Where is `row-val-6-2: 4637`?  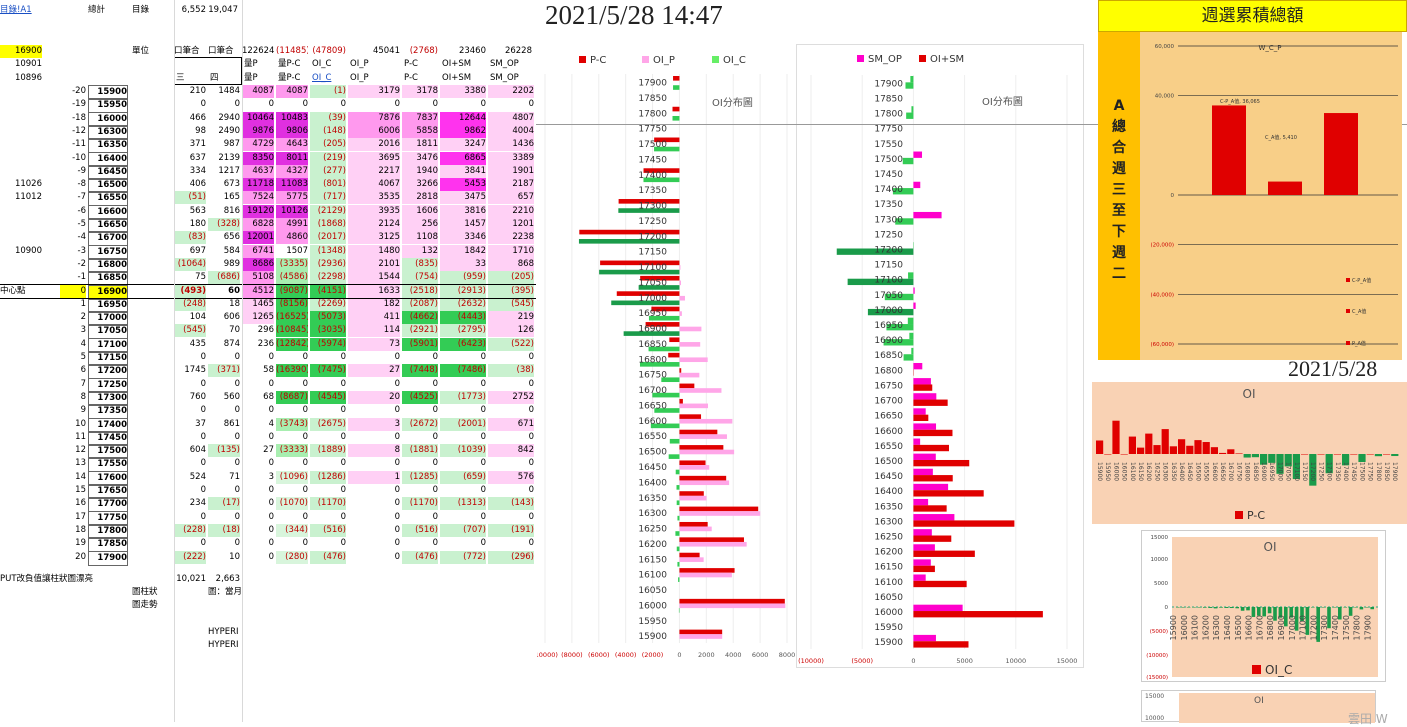 row-val-6-2: 4637 is located at coordinates (258, 171).